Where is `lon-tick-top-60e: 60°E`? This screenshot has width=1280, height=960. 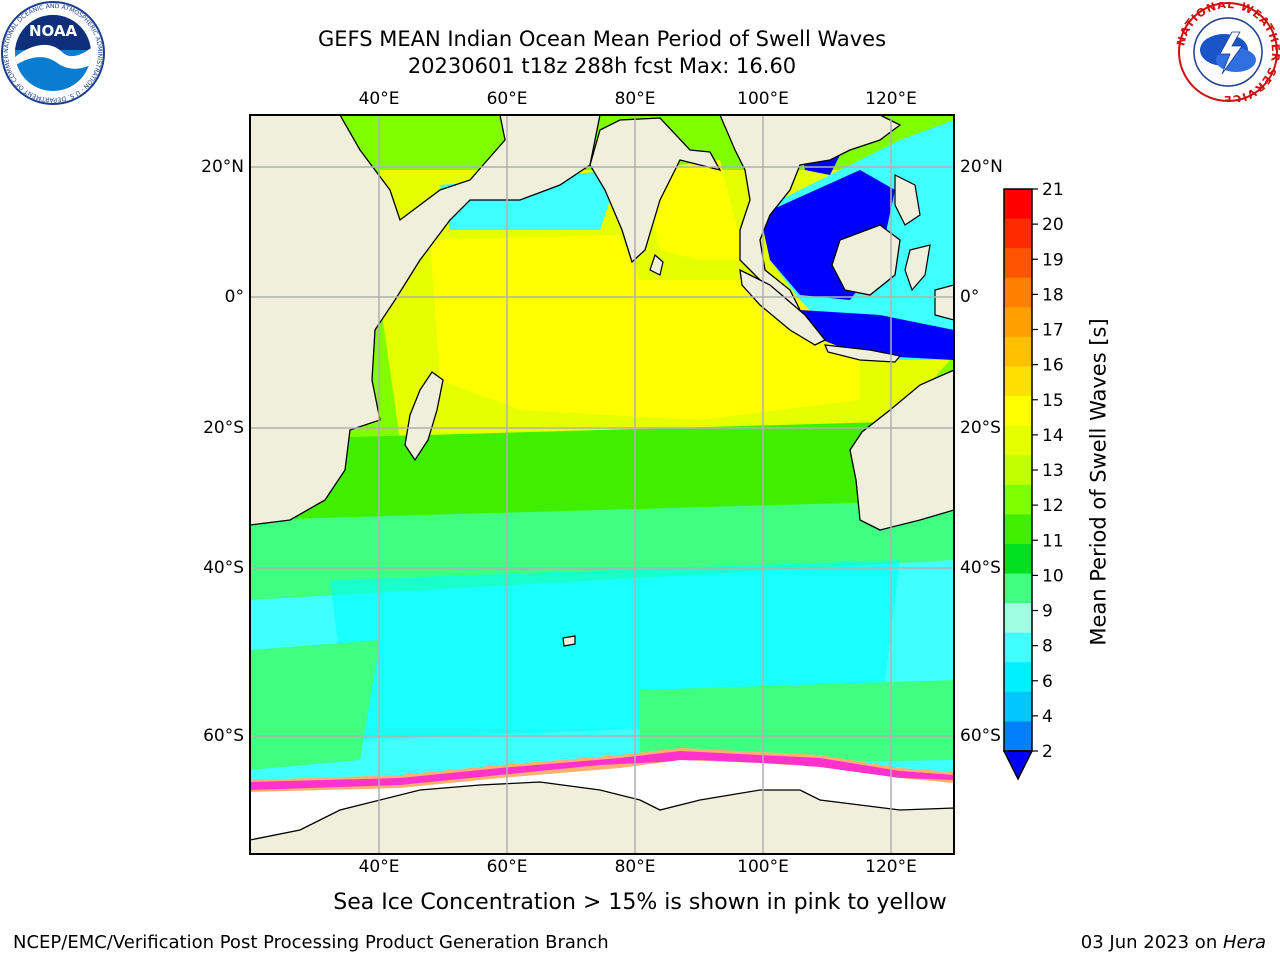
lon-tick-top-60e: 60°E is located at coordinates (507, 99).